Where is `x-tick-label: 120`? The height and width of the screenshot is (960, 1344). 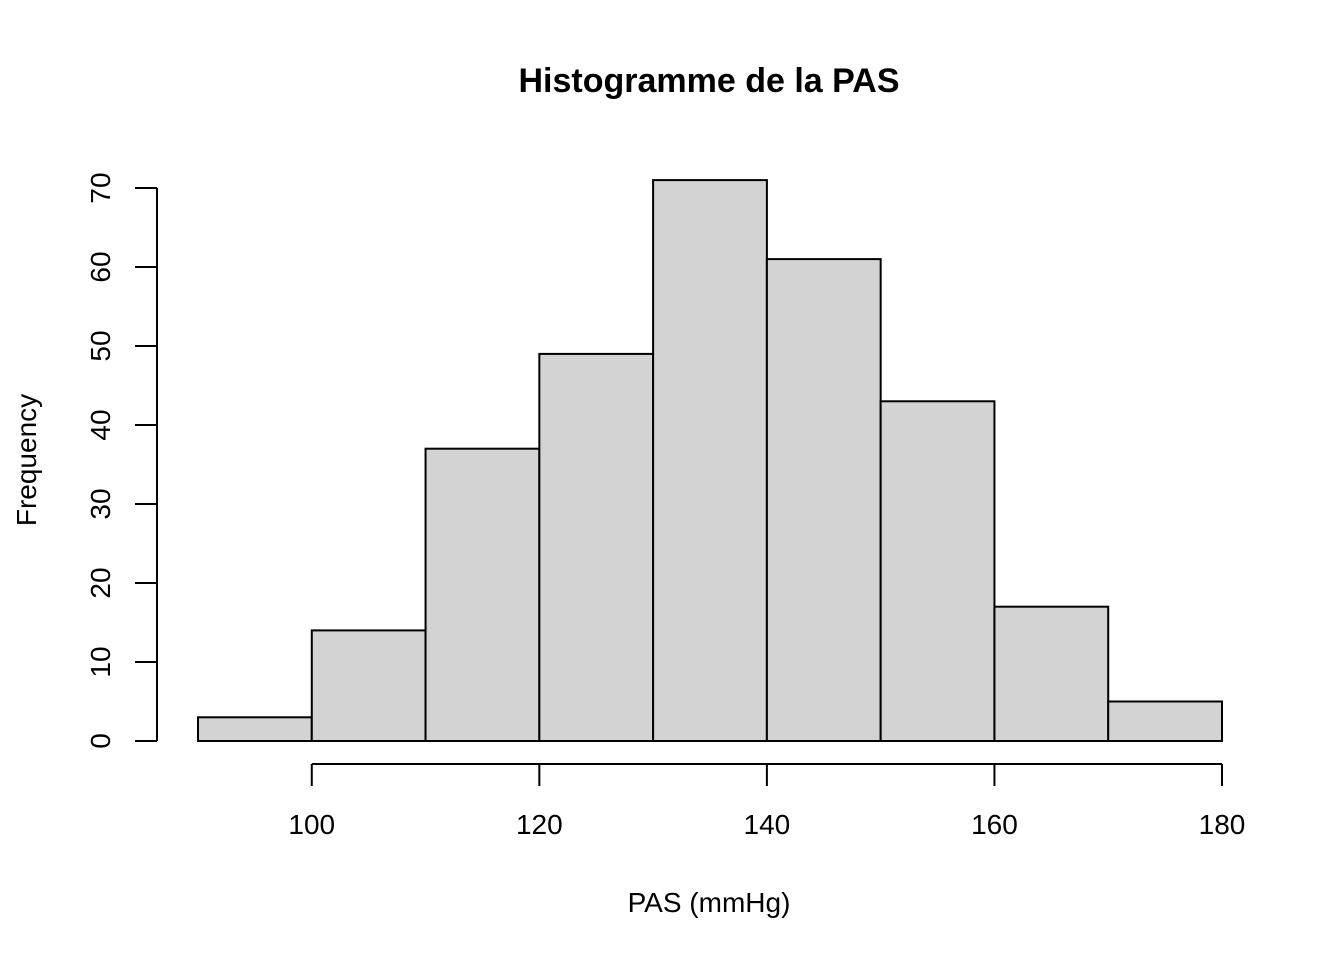
x-tick-label: 120 is located at coordinates (539, 824).